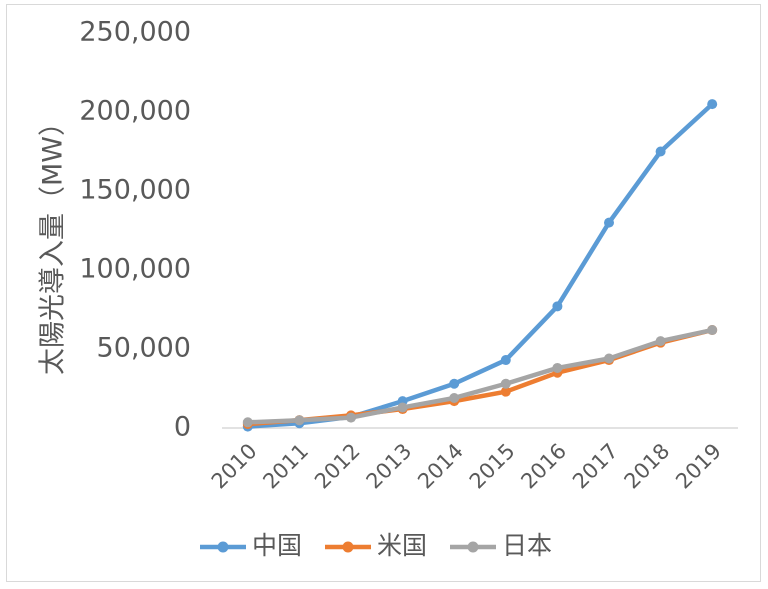 Image resolution: width=768 pixels, height=589 pixels. I want to click on y-tick-label: 200,000, so click(135, 111).